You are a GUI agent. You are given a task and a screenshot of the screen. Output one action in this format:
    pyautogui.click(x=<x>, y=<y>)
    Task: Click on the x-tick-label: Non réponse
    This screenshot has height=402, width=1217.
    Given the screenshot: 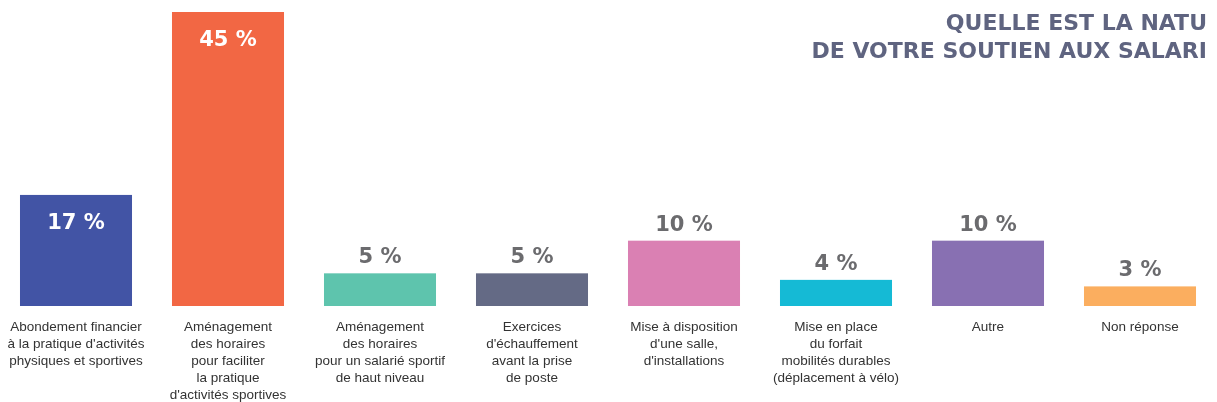 What is the action you would take?
    pyautogui.click(x=1140, y=326)
    